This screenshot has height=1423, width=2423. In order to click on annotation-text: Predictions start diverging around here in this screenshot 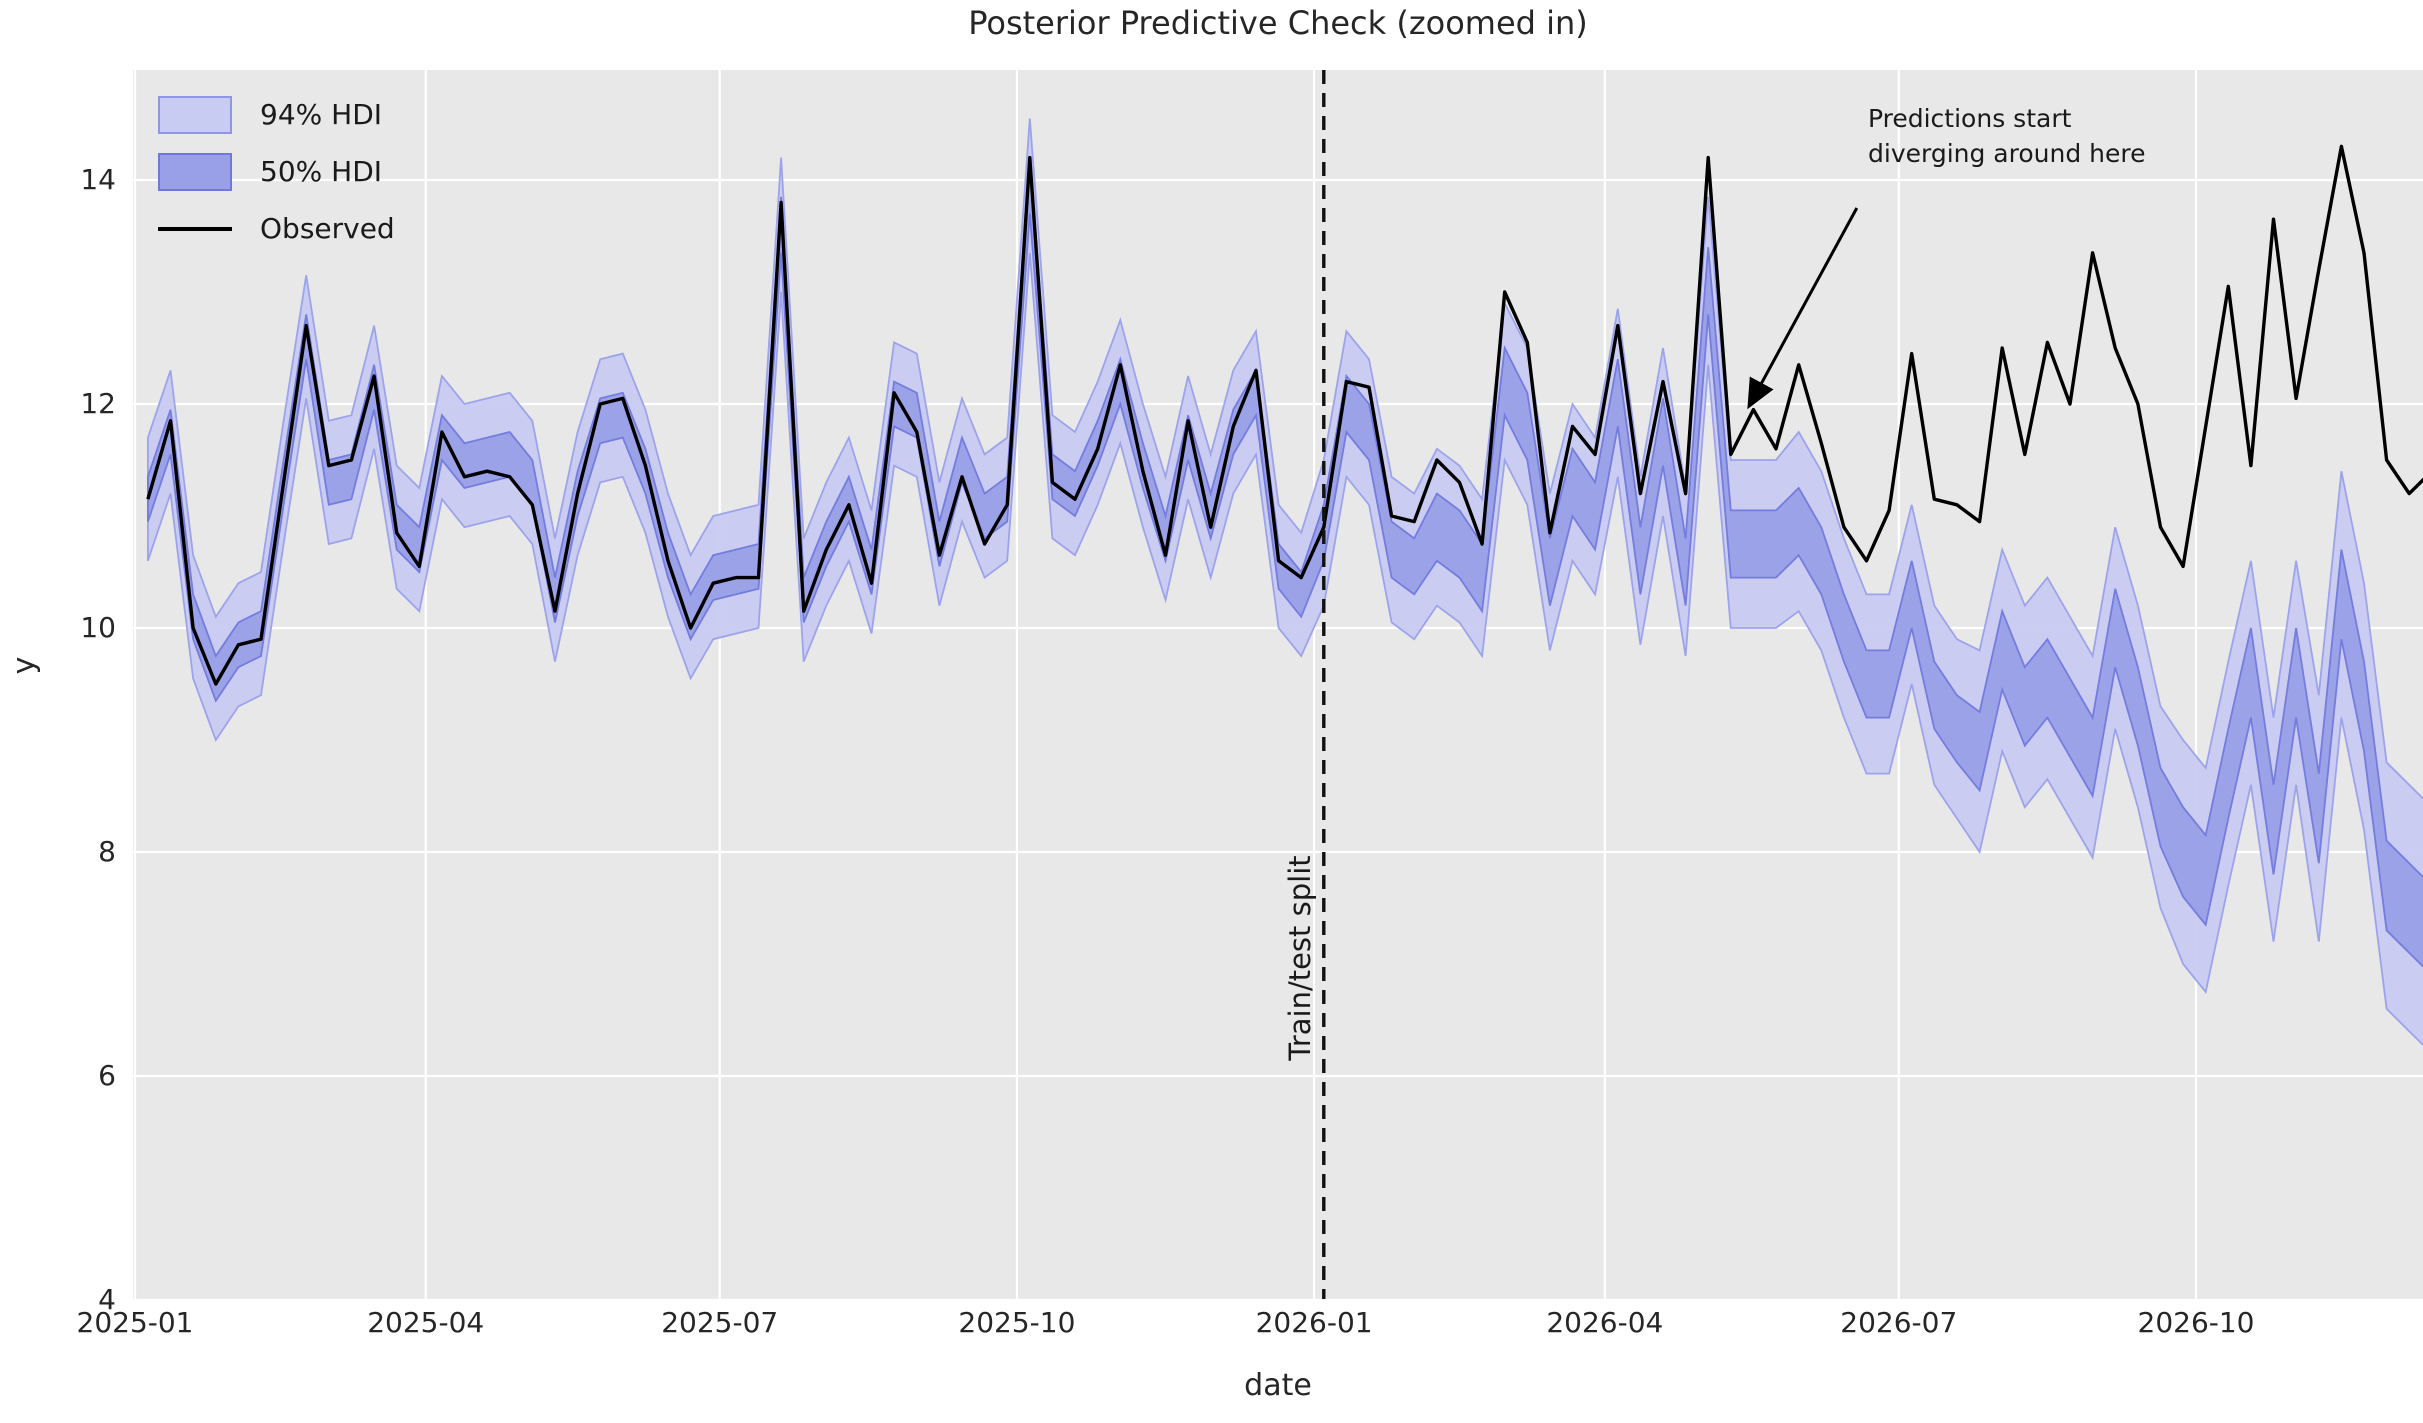, I will do `click(2007, 136)`.